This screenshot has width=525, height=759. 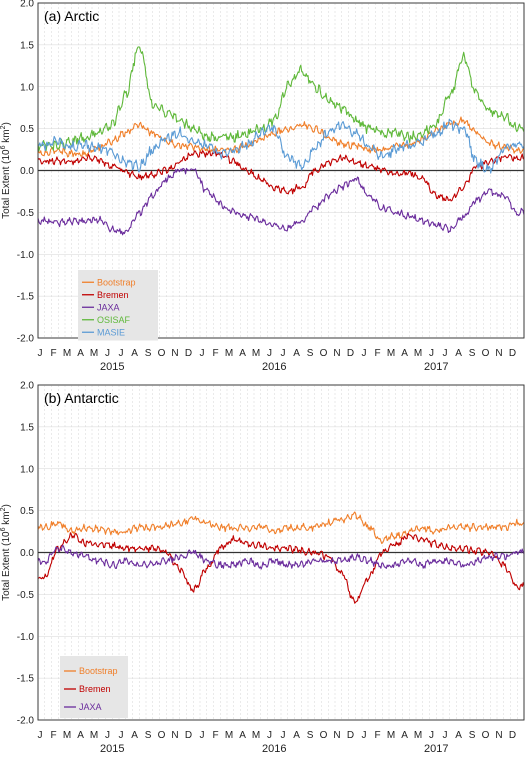 What do you see at coordinates (108, 307) in the screenshot?
I see `legend-label: JAXA` at bounding box center [108, 307].